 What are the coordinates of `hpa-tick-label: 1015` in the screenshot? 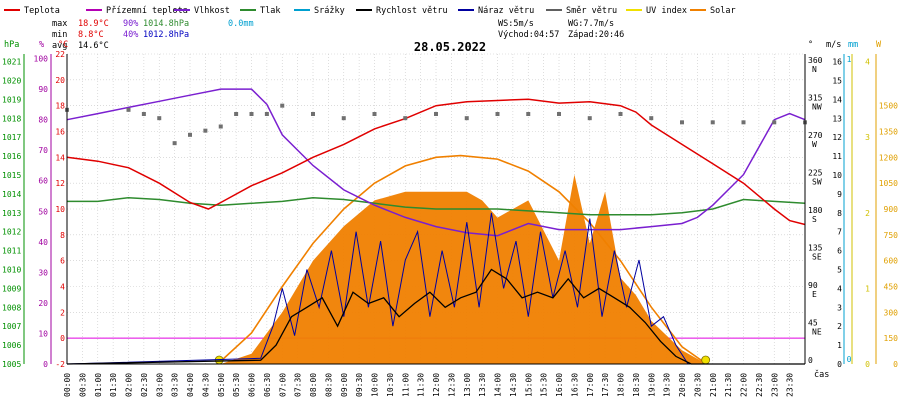 It's located at (11, 175).